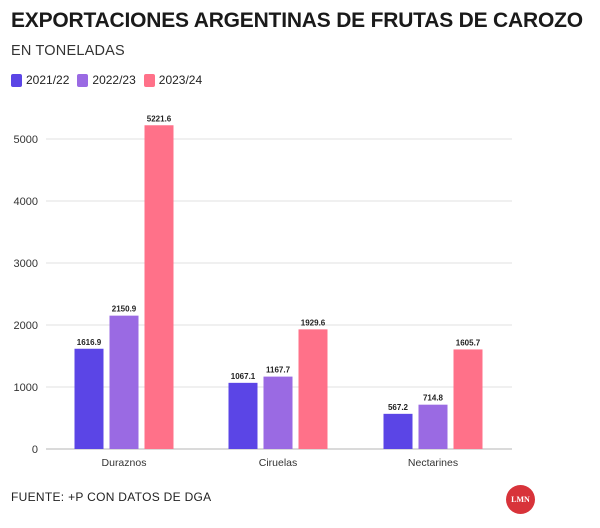 This screenshot has height=528, width=600. What do you see at coordinates (159, 118) in the screenshot?
I see `data-label: 5221.6` at bounding box center [159, 118].